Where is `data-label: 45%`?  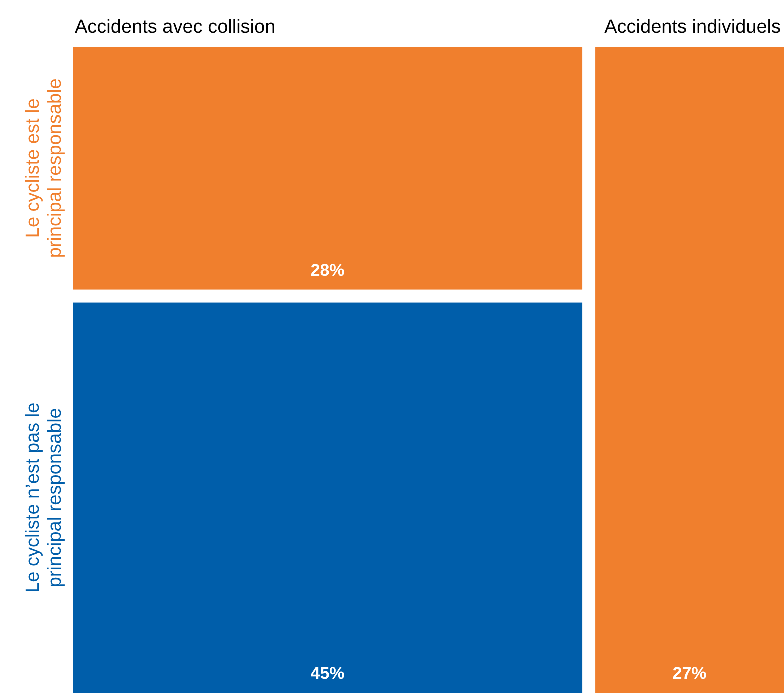
data-label: 45% is located at coordinates (327, 673).